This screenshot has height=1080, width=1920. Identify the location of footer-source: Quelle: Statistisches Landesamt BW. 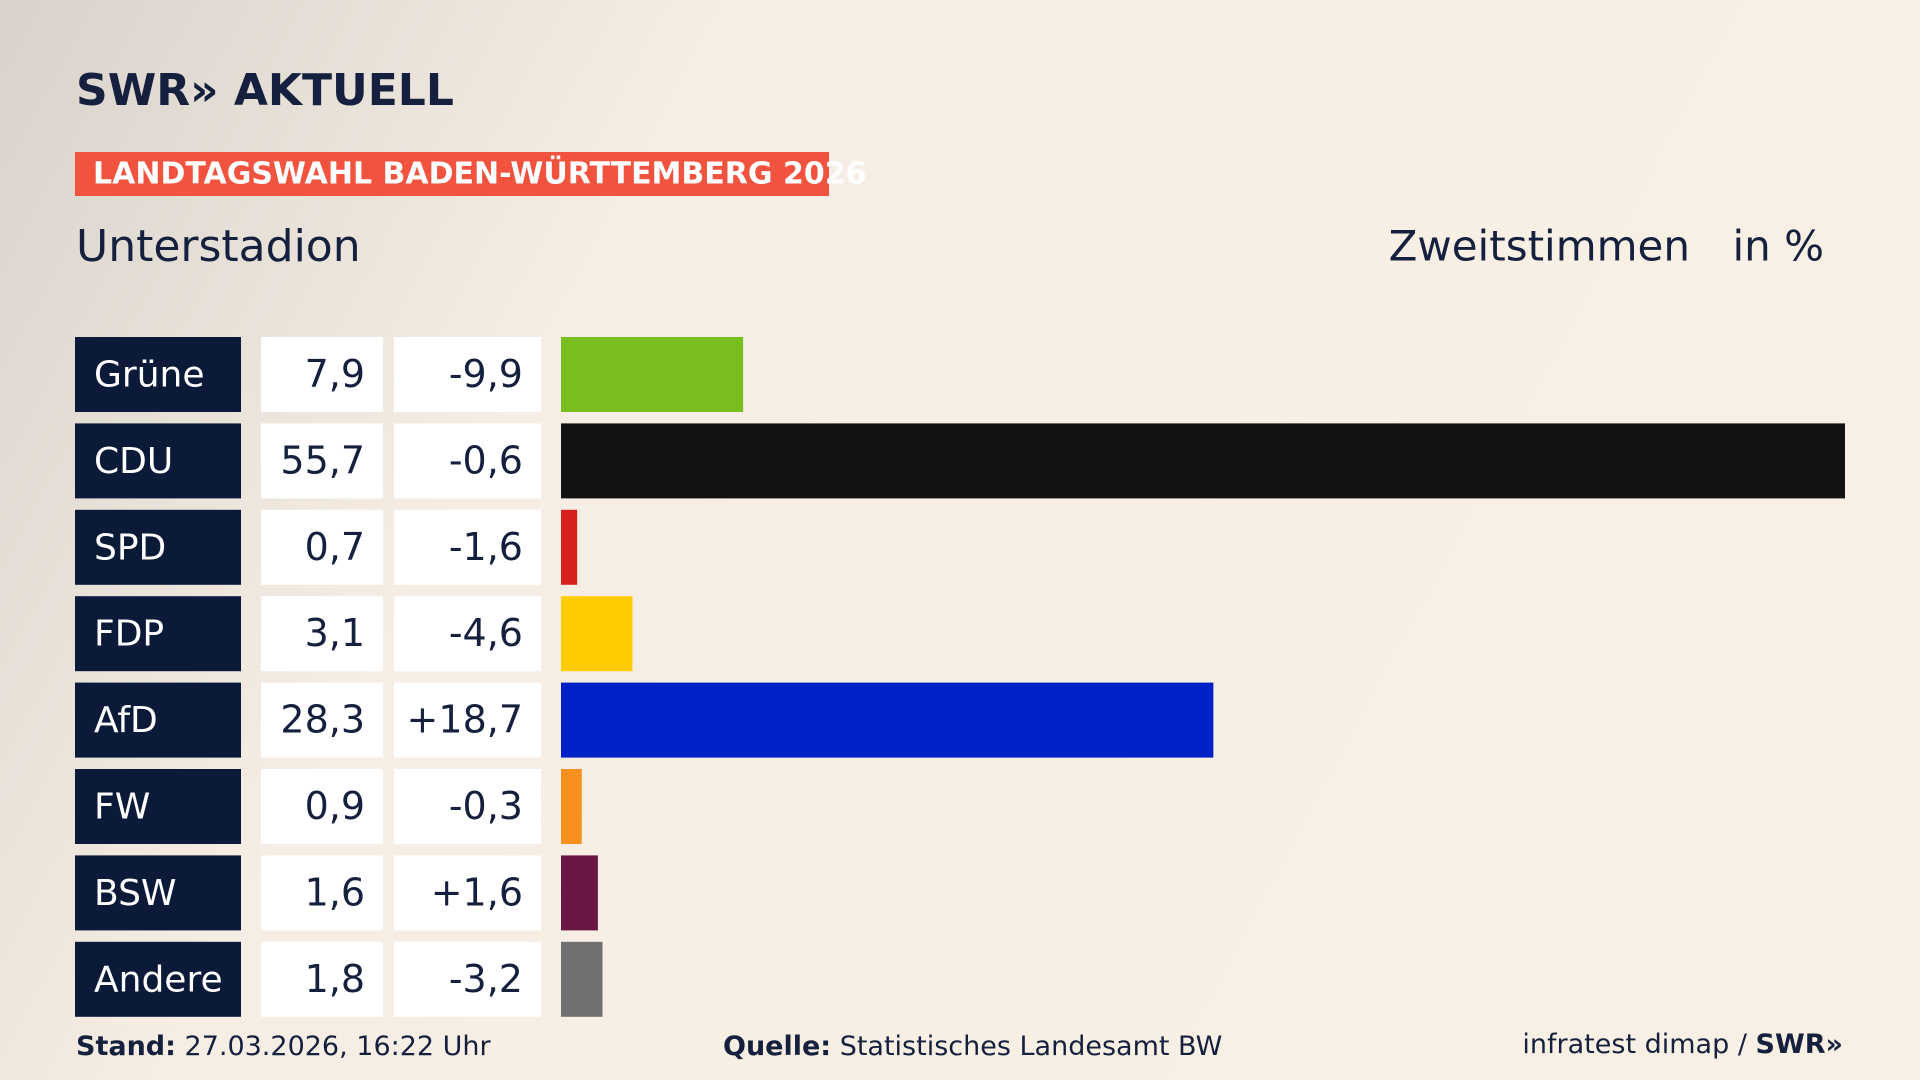
(972, 1046).